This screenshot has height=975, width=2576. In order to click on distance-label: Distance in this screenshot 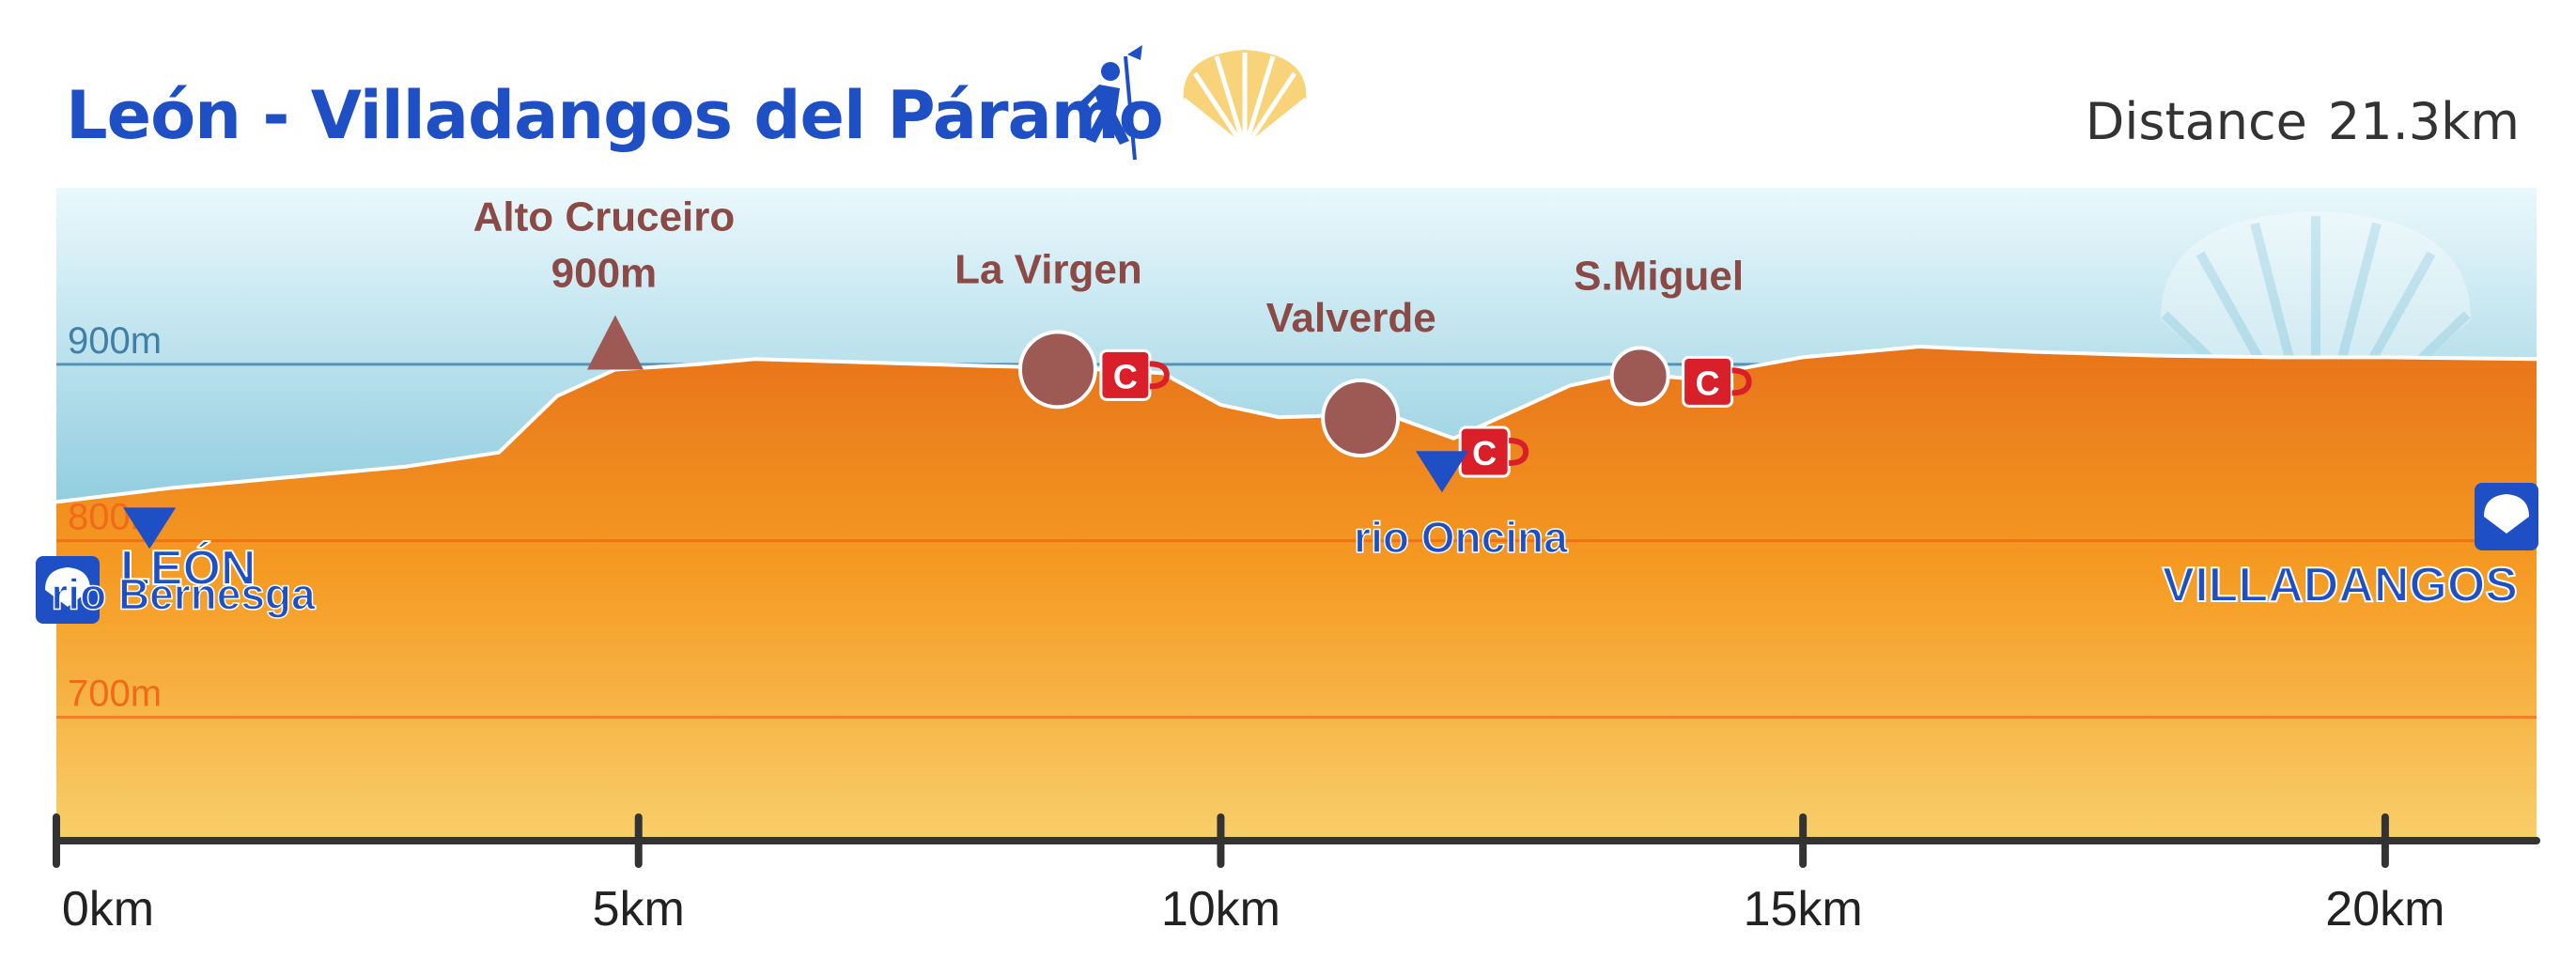, I will do `click(2196, 121)`.